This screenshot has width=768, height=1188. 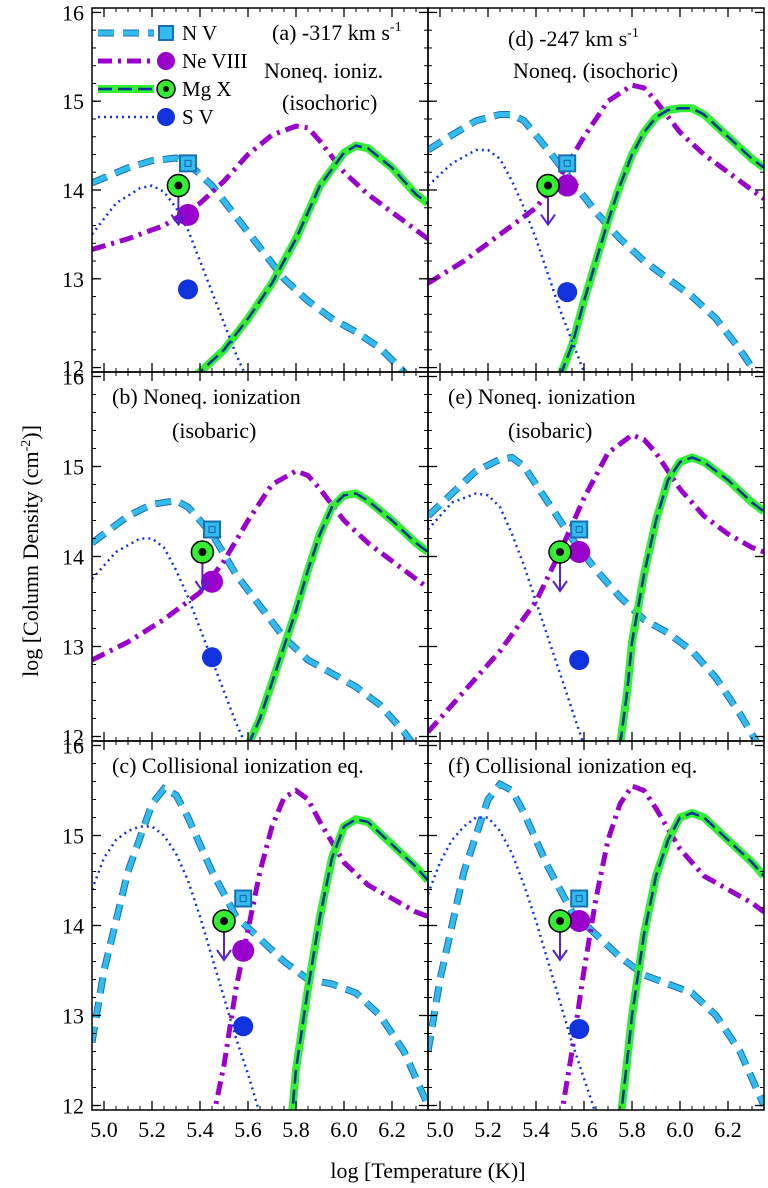 What do you see at coordinates (214, 430) in the screenshot?
I see `panel-subtitle: (isobaric)` at bounding box center [214, 430].